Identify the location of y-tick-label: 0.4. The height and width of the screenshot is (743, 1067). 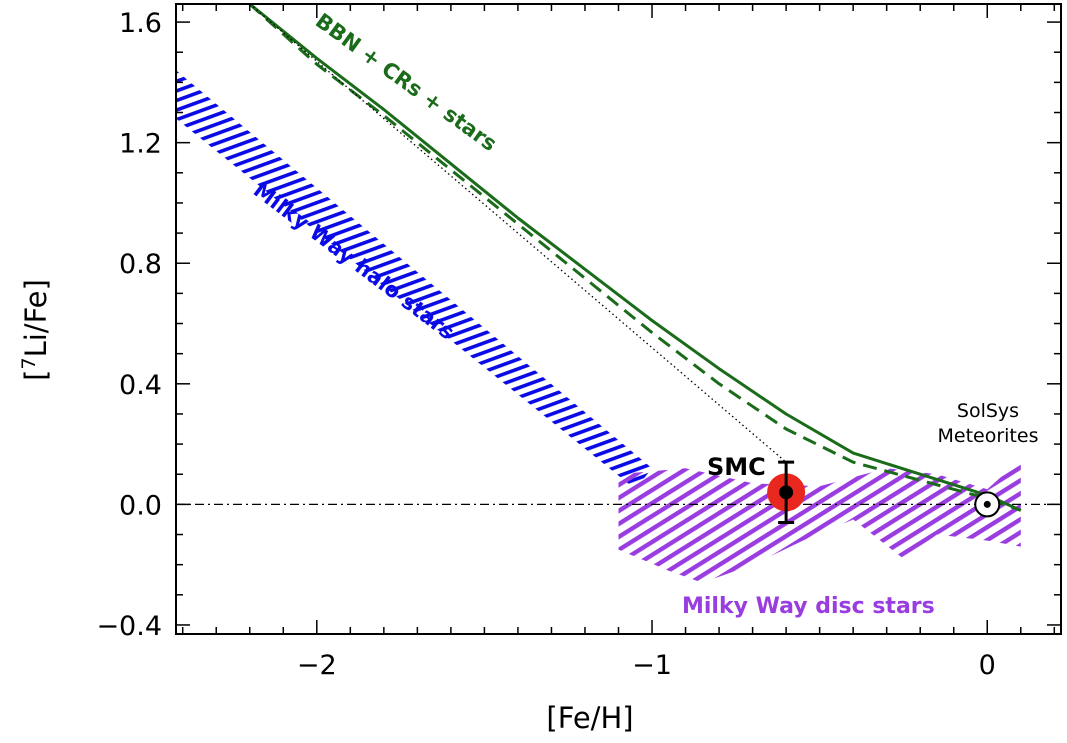
(140, 385).